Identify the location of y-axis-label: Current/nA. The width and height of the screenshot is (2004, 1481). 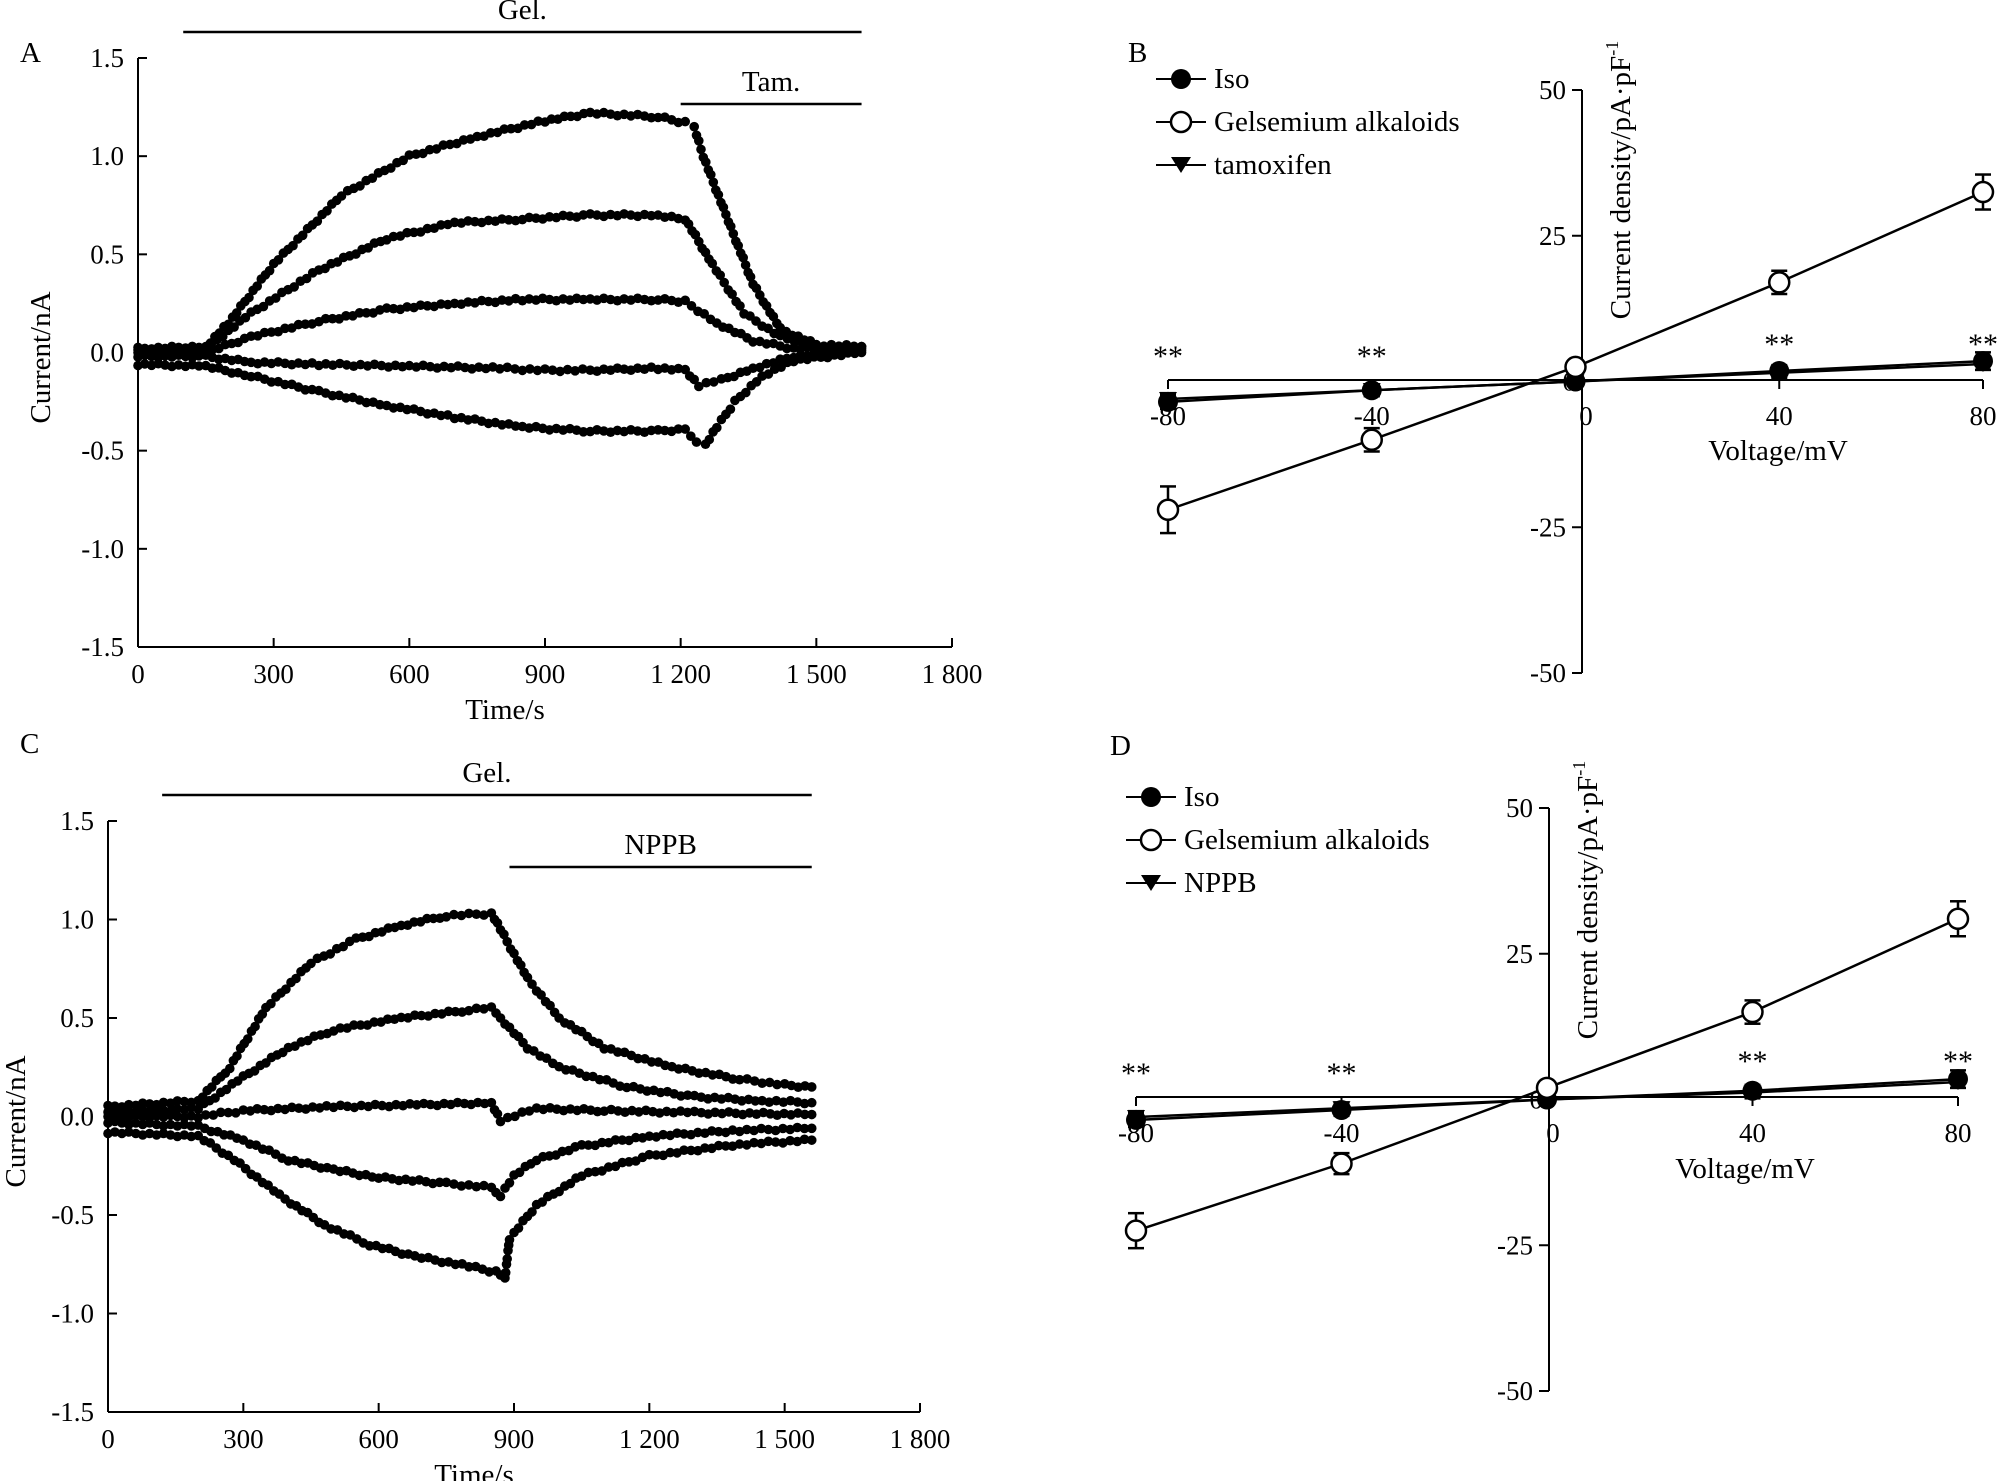
(41, 357).